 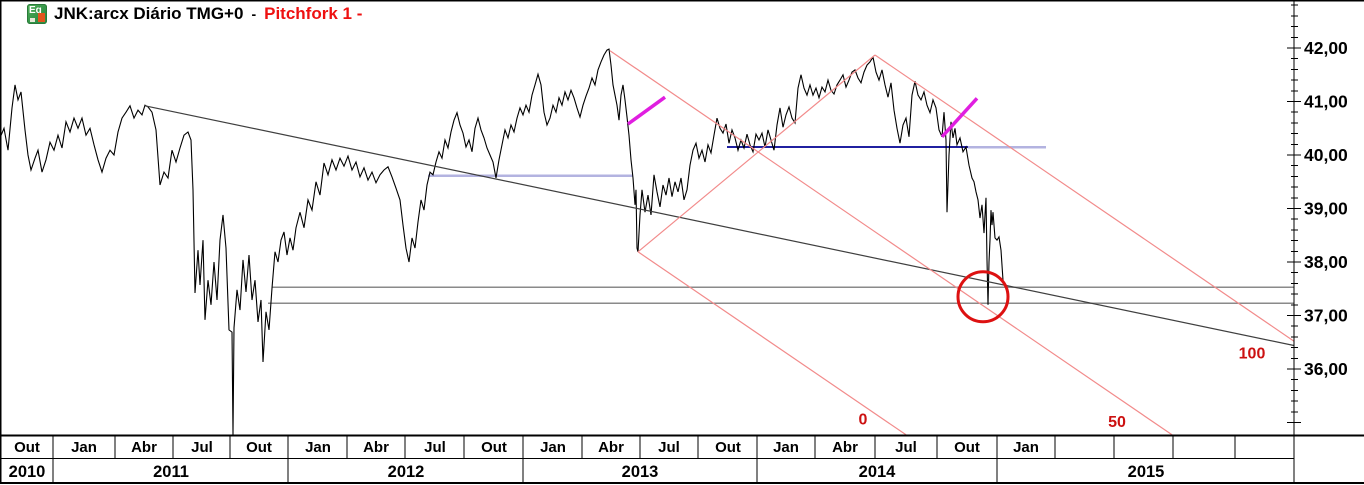 What do you see at coordinates (27, 472) in the screenshot?
I see `year-label: 2010` at bounding box center [27, 472].